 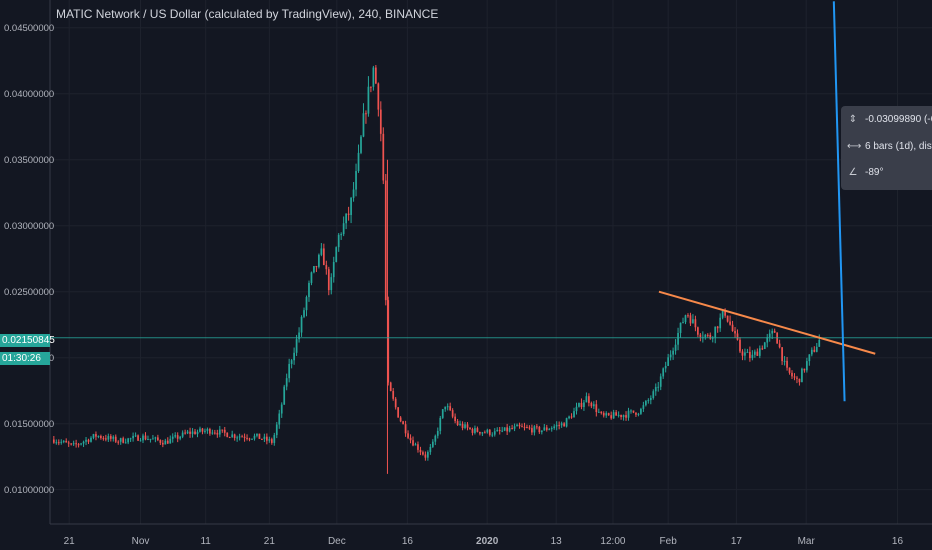 What do you see at coordinates (487, 541) in the screenshot?
I see `x-tick-label: 2020` at bounding box center [487, 541].